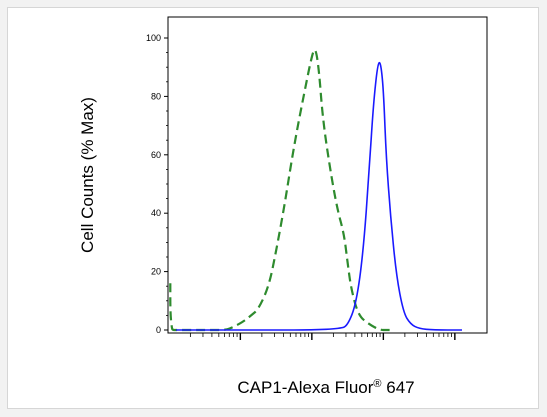  What do you see at coordinates (305, 387) in the screenshot?
I see `x-axis-title-main: CAP1-Alexa Fluor` at bounding box center [305, 387].